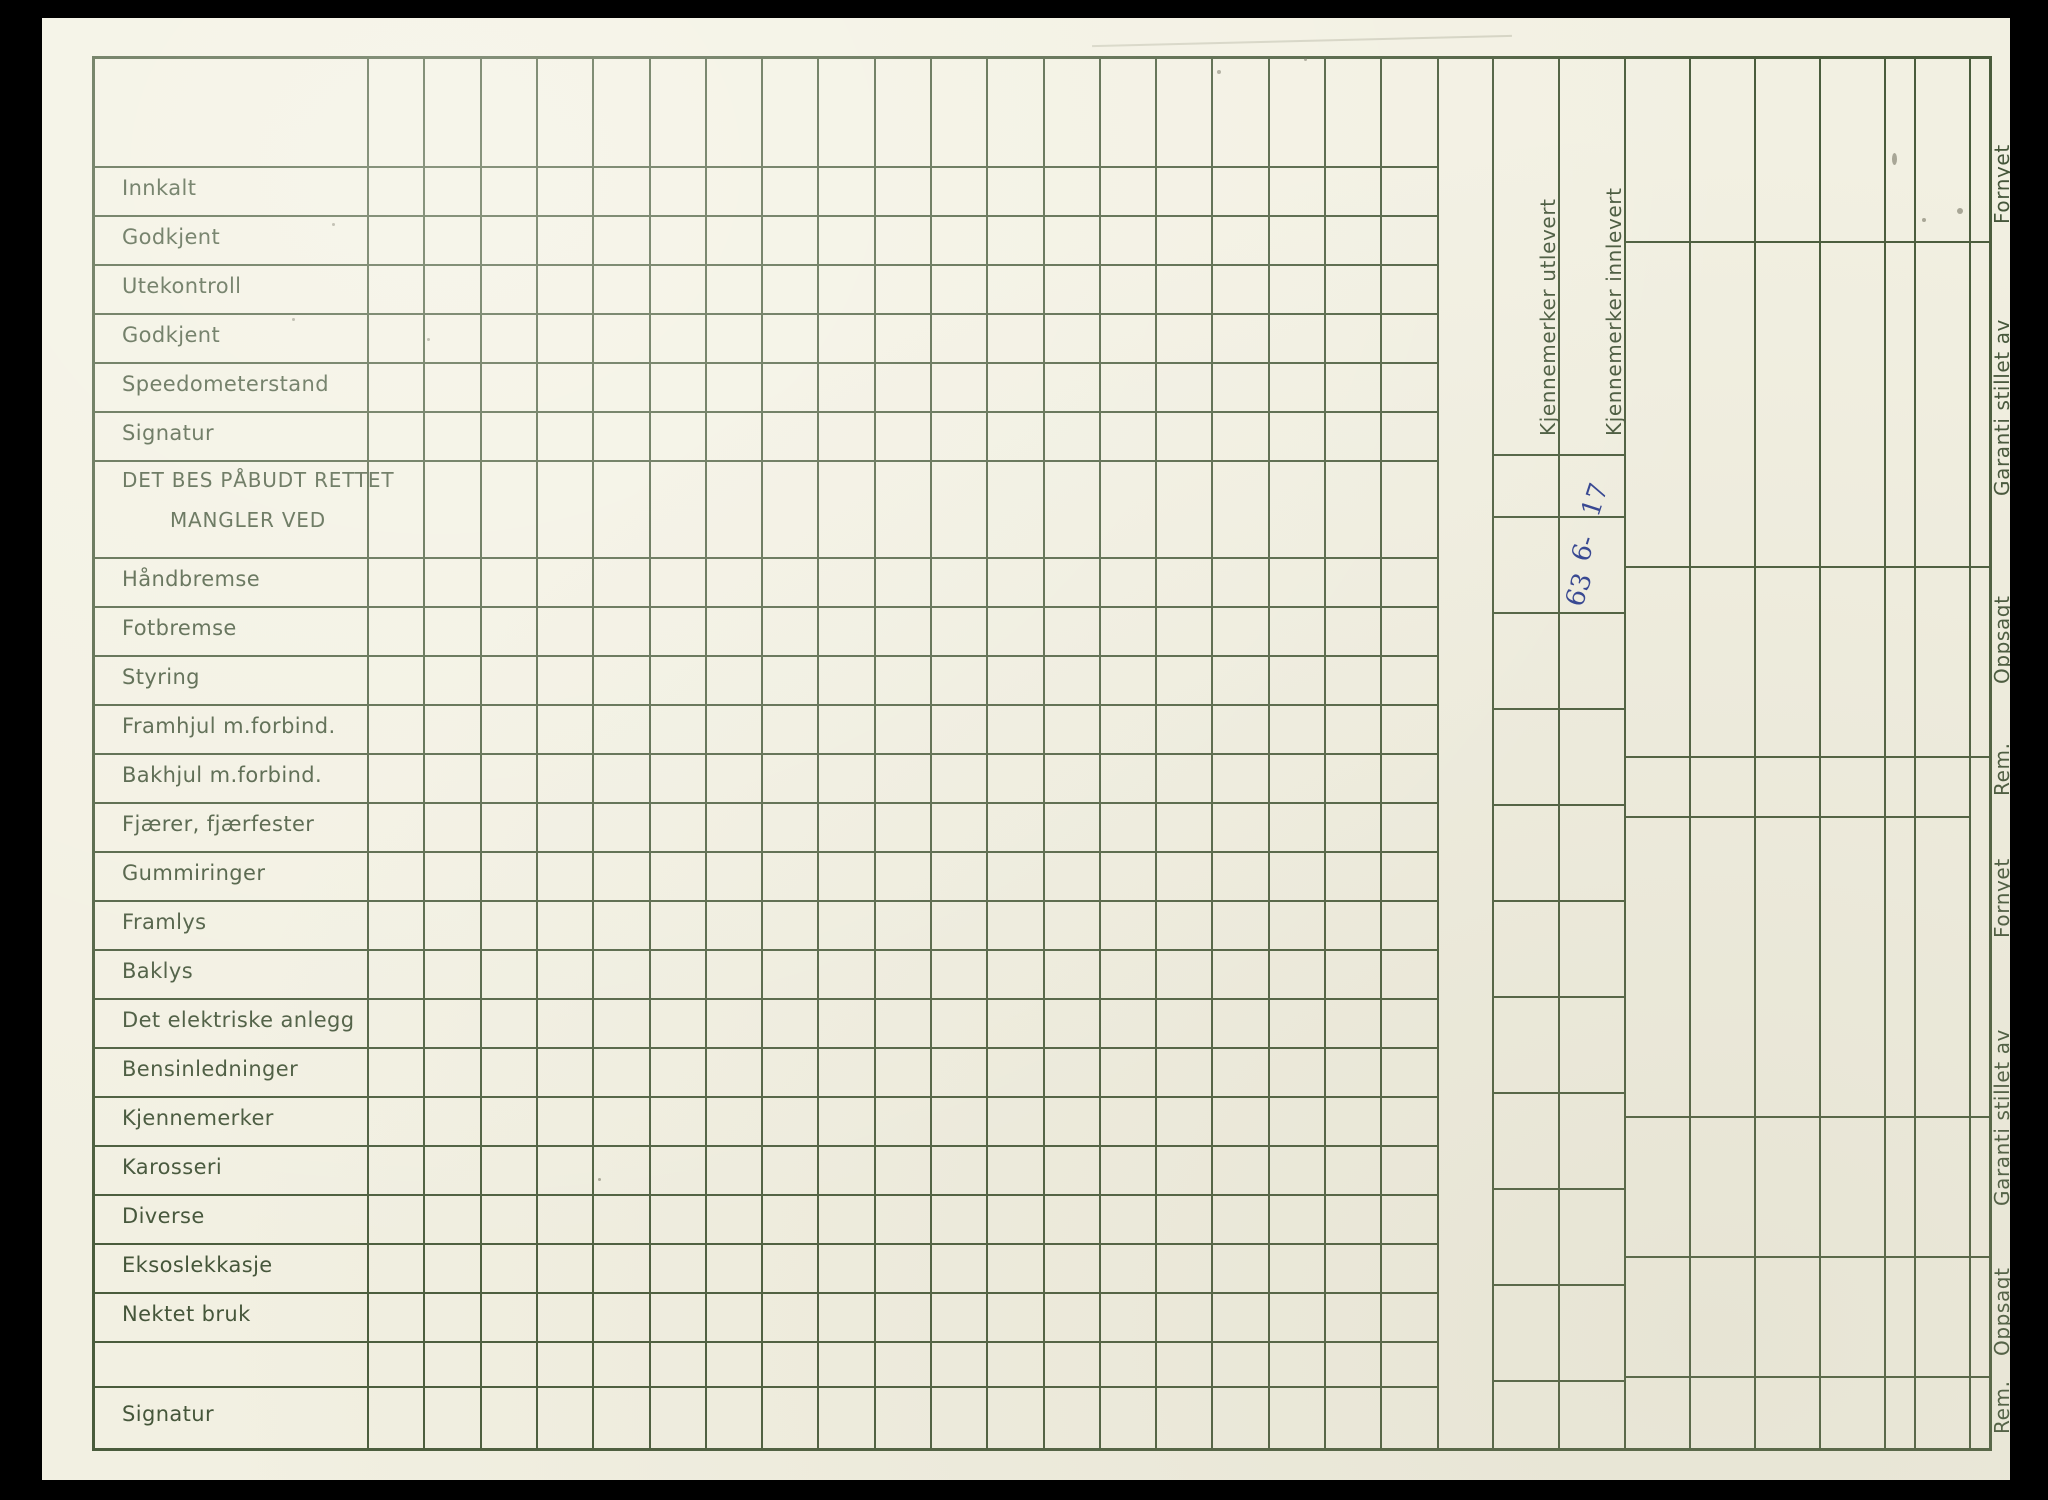  I want to click on row-label: Utekontroll, so click(182, 286).